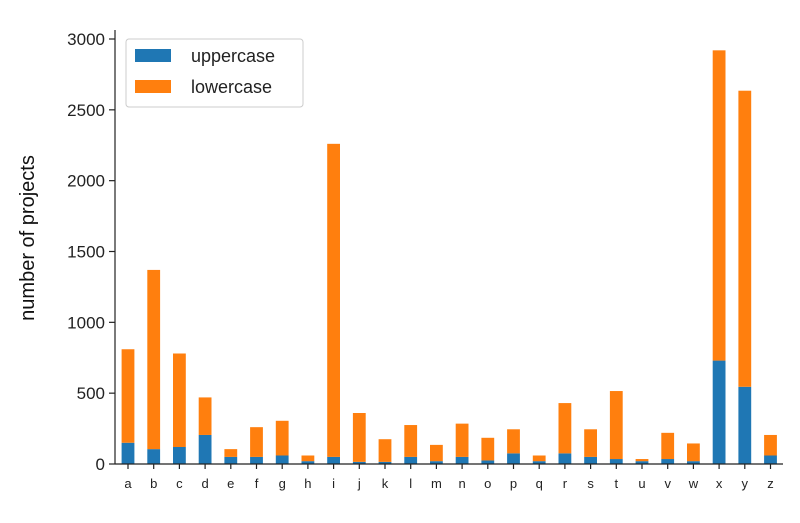  Describe the element at coordinates (411, 441) in the screenshot. I see `bar-lowercase-l` at that location.